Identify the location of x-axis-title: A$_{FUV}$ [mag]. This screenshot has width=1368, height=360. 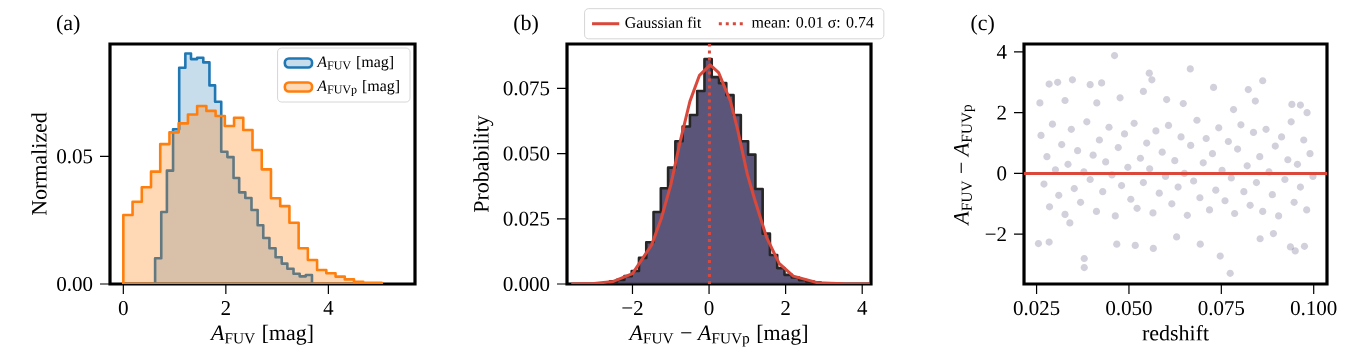
(261, 334).